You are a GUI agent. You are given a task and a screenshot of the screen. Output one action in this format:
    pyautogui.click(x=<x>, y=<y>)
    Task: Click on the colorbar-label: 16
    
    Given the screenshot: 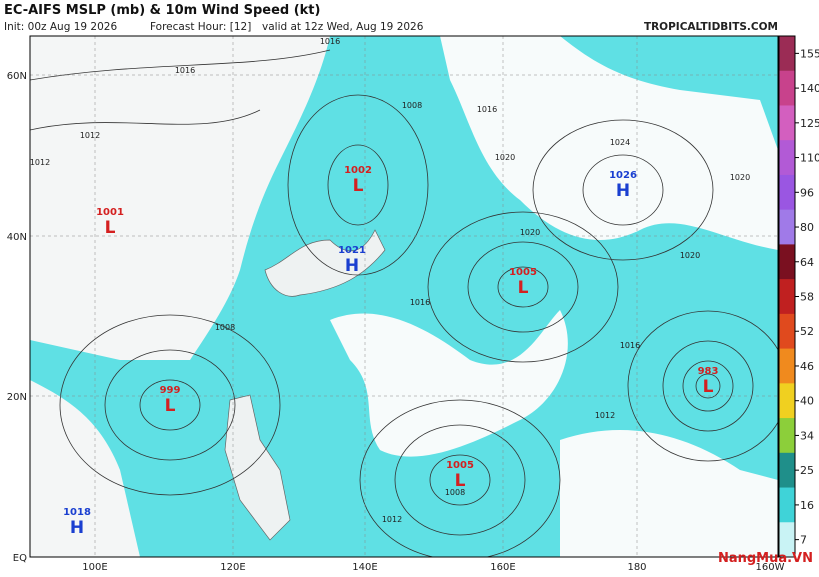 What is the action you would take?
    pyautogui.click(x=807, y=505)
    